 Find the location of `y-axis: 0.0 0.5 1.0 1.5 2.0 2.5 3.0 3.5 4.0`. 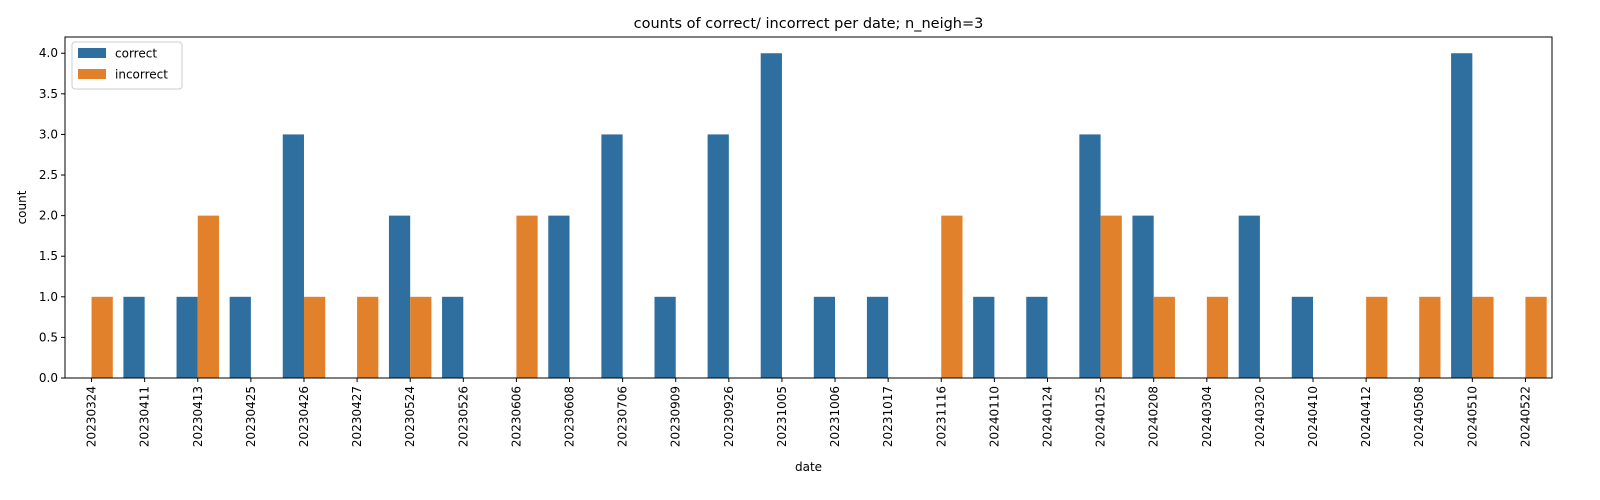

y-axis: 0.0 0.5 1.0 1.5 2.0 2.5 3.0 3.5 4.0 is located at coordinates (52, 215).